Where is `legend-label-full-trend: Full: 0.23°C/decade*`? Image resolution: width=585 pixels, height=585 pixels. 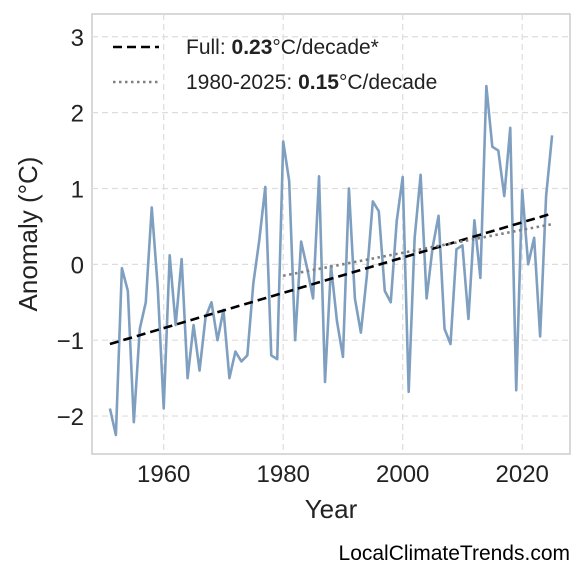 legend-label-full-trend: Full: 0.23°C/decade* is located at coordinates (282, 47).